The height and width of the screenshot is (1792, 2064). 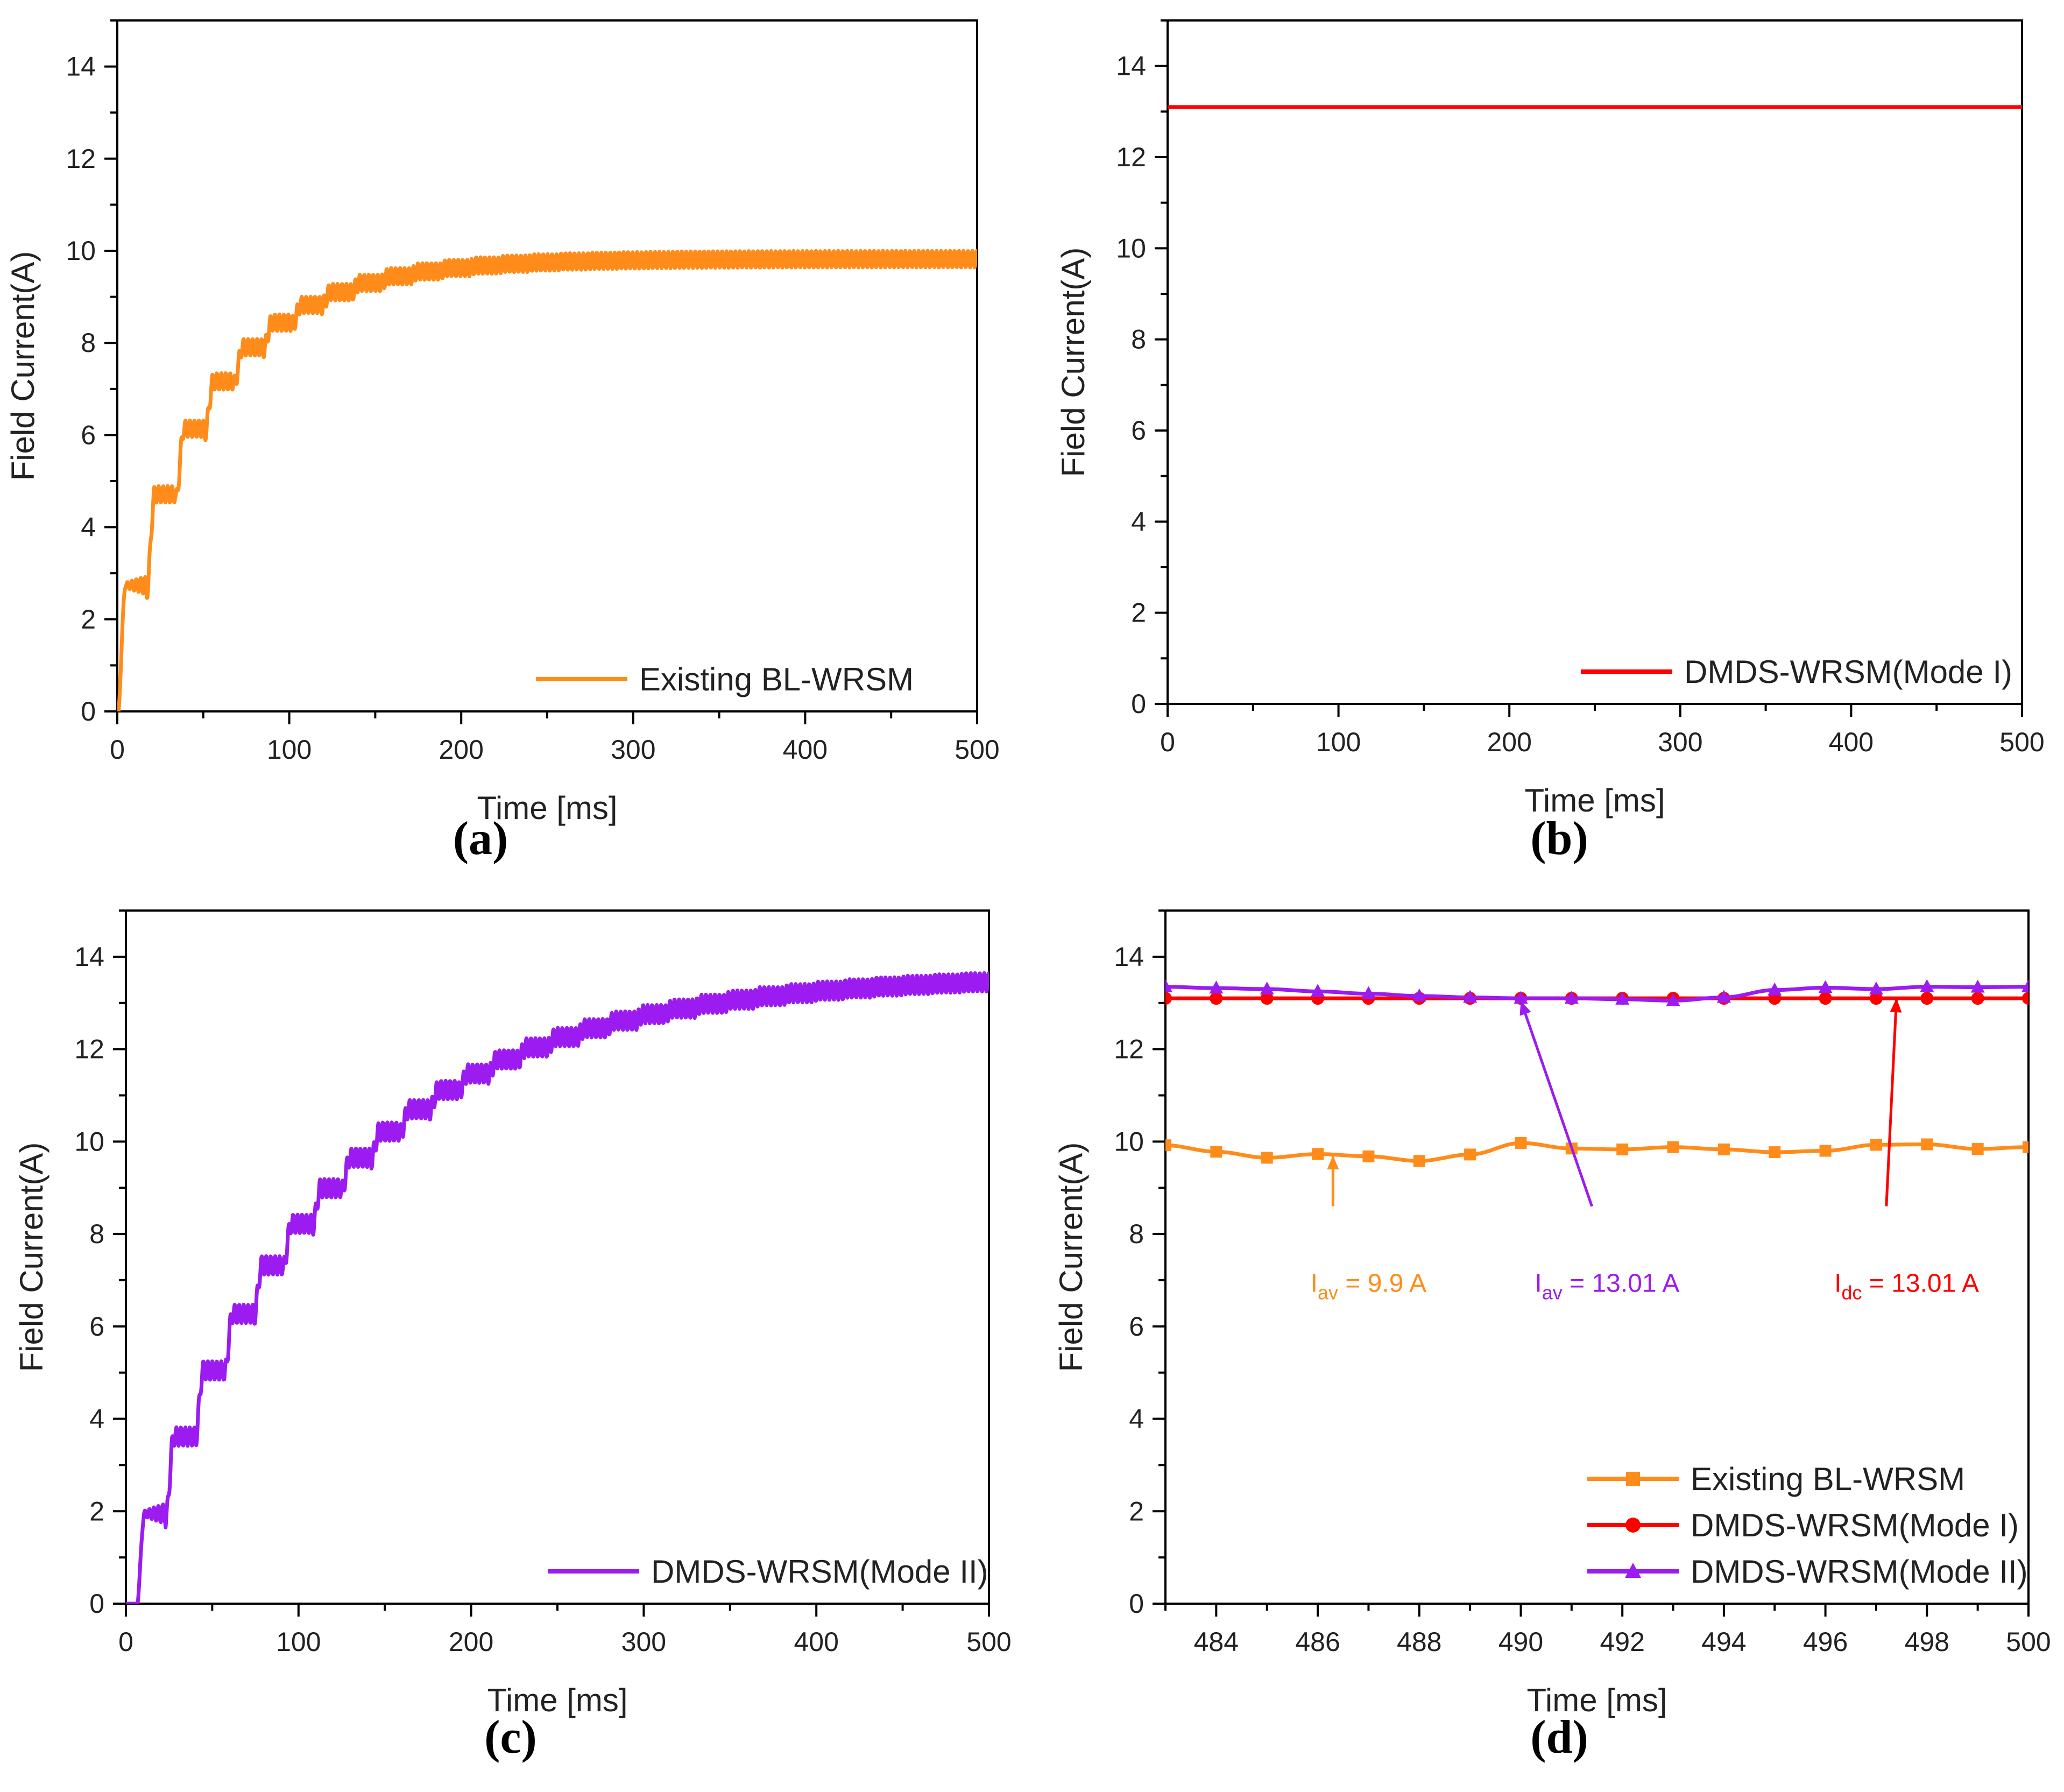 I want to click on annotation-symbol: I, so click(x=1314, y=1283).